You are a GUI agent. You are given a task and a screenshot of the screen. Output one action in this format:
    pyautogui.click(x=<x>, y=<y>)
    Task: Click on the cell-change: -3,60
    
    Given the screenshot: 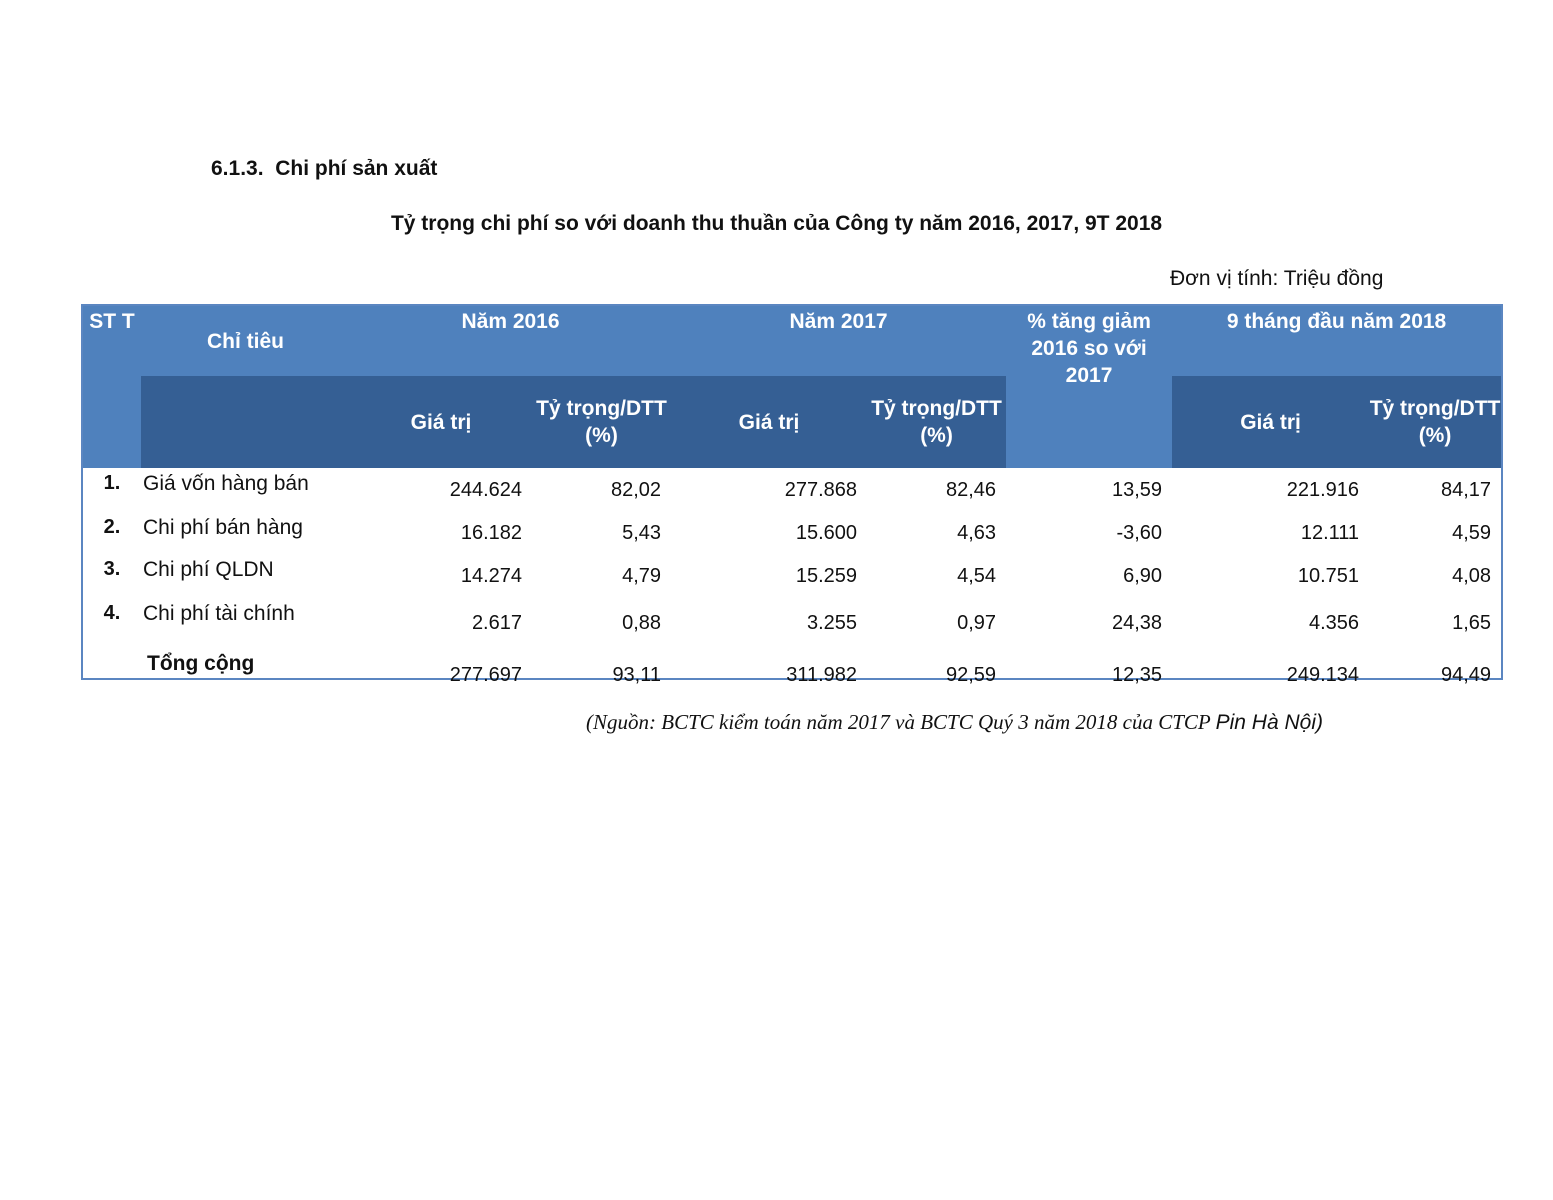 What is the action you would take?
    pyautogui.click(x=1139, y=532)
    